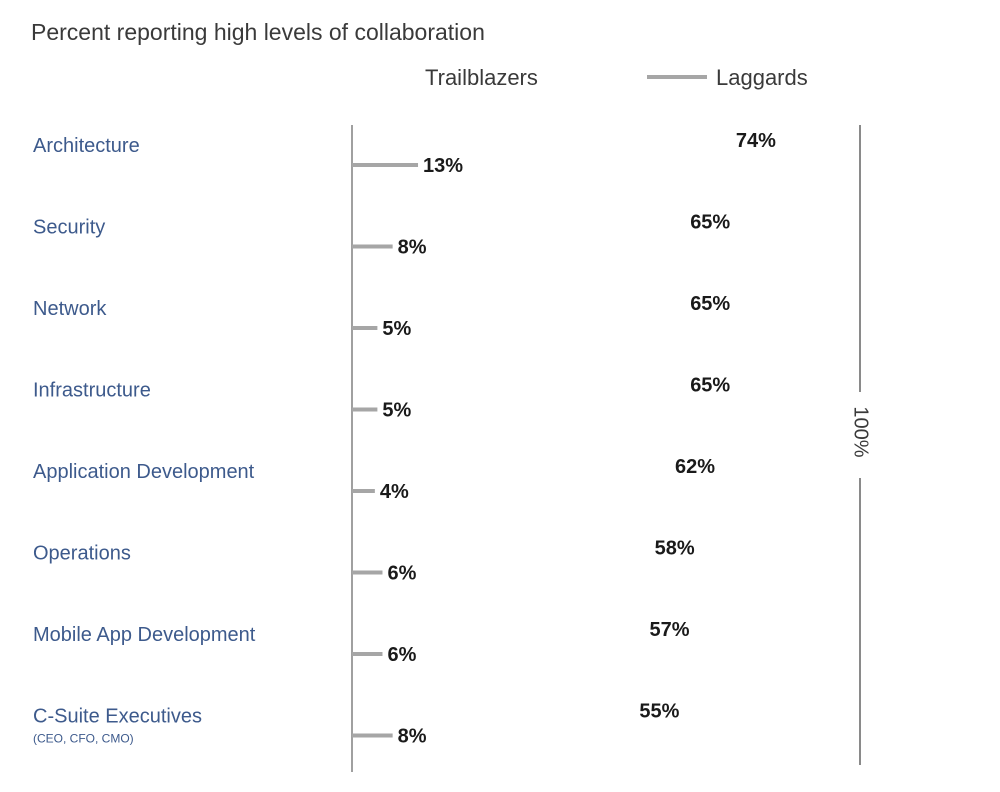 This screenshot has width=1000, height=792. Describe the element at coordinates (756, 141) in the screenshot. I see `value-label-trailblazers-architecture: 74%` at that location.